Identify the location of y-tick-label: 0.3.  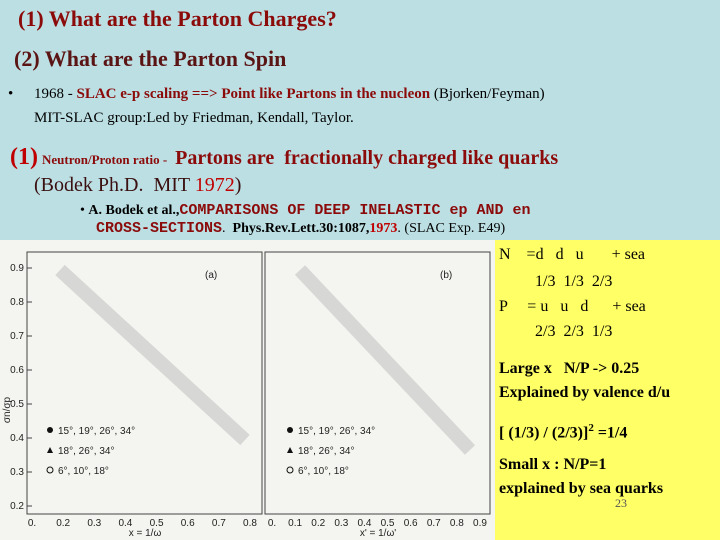
(17, 472).